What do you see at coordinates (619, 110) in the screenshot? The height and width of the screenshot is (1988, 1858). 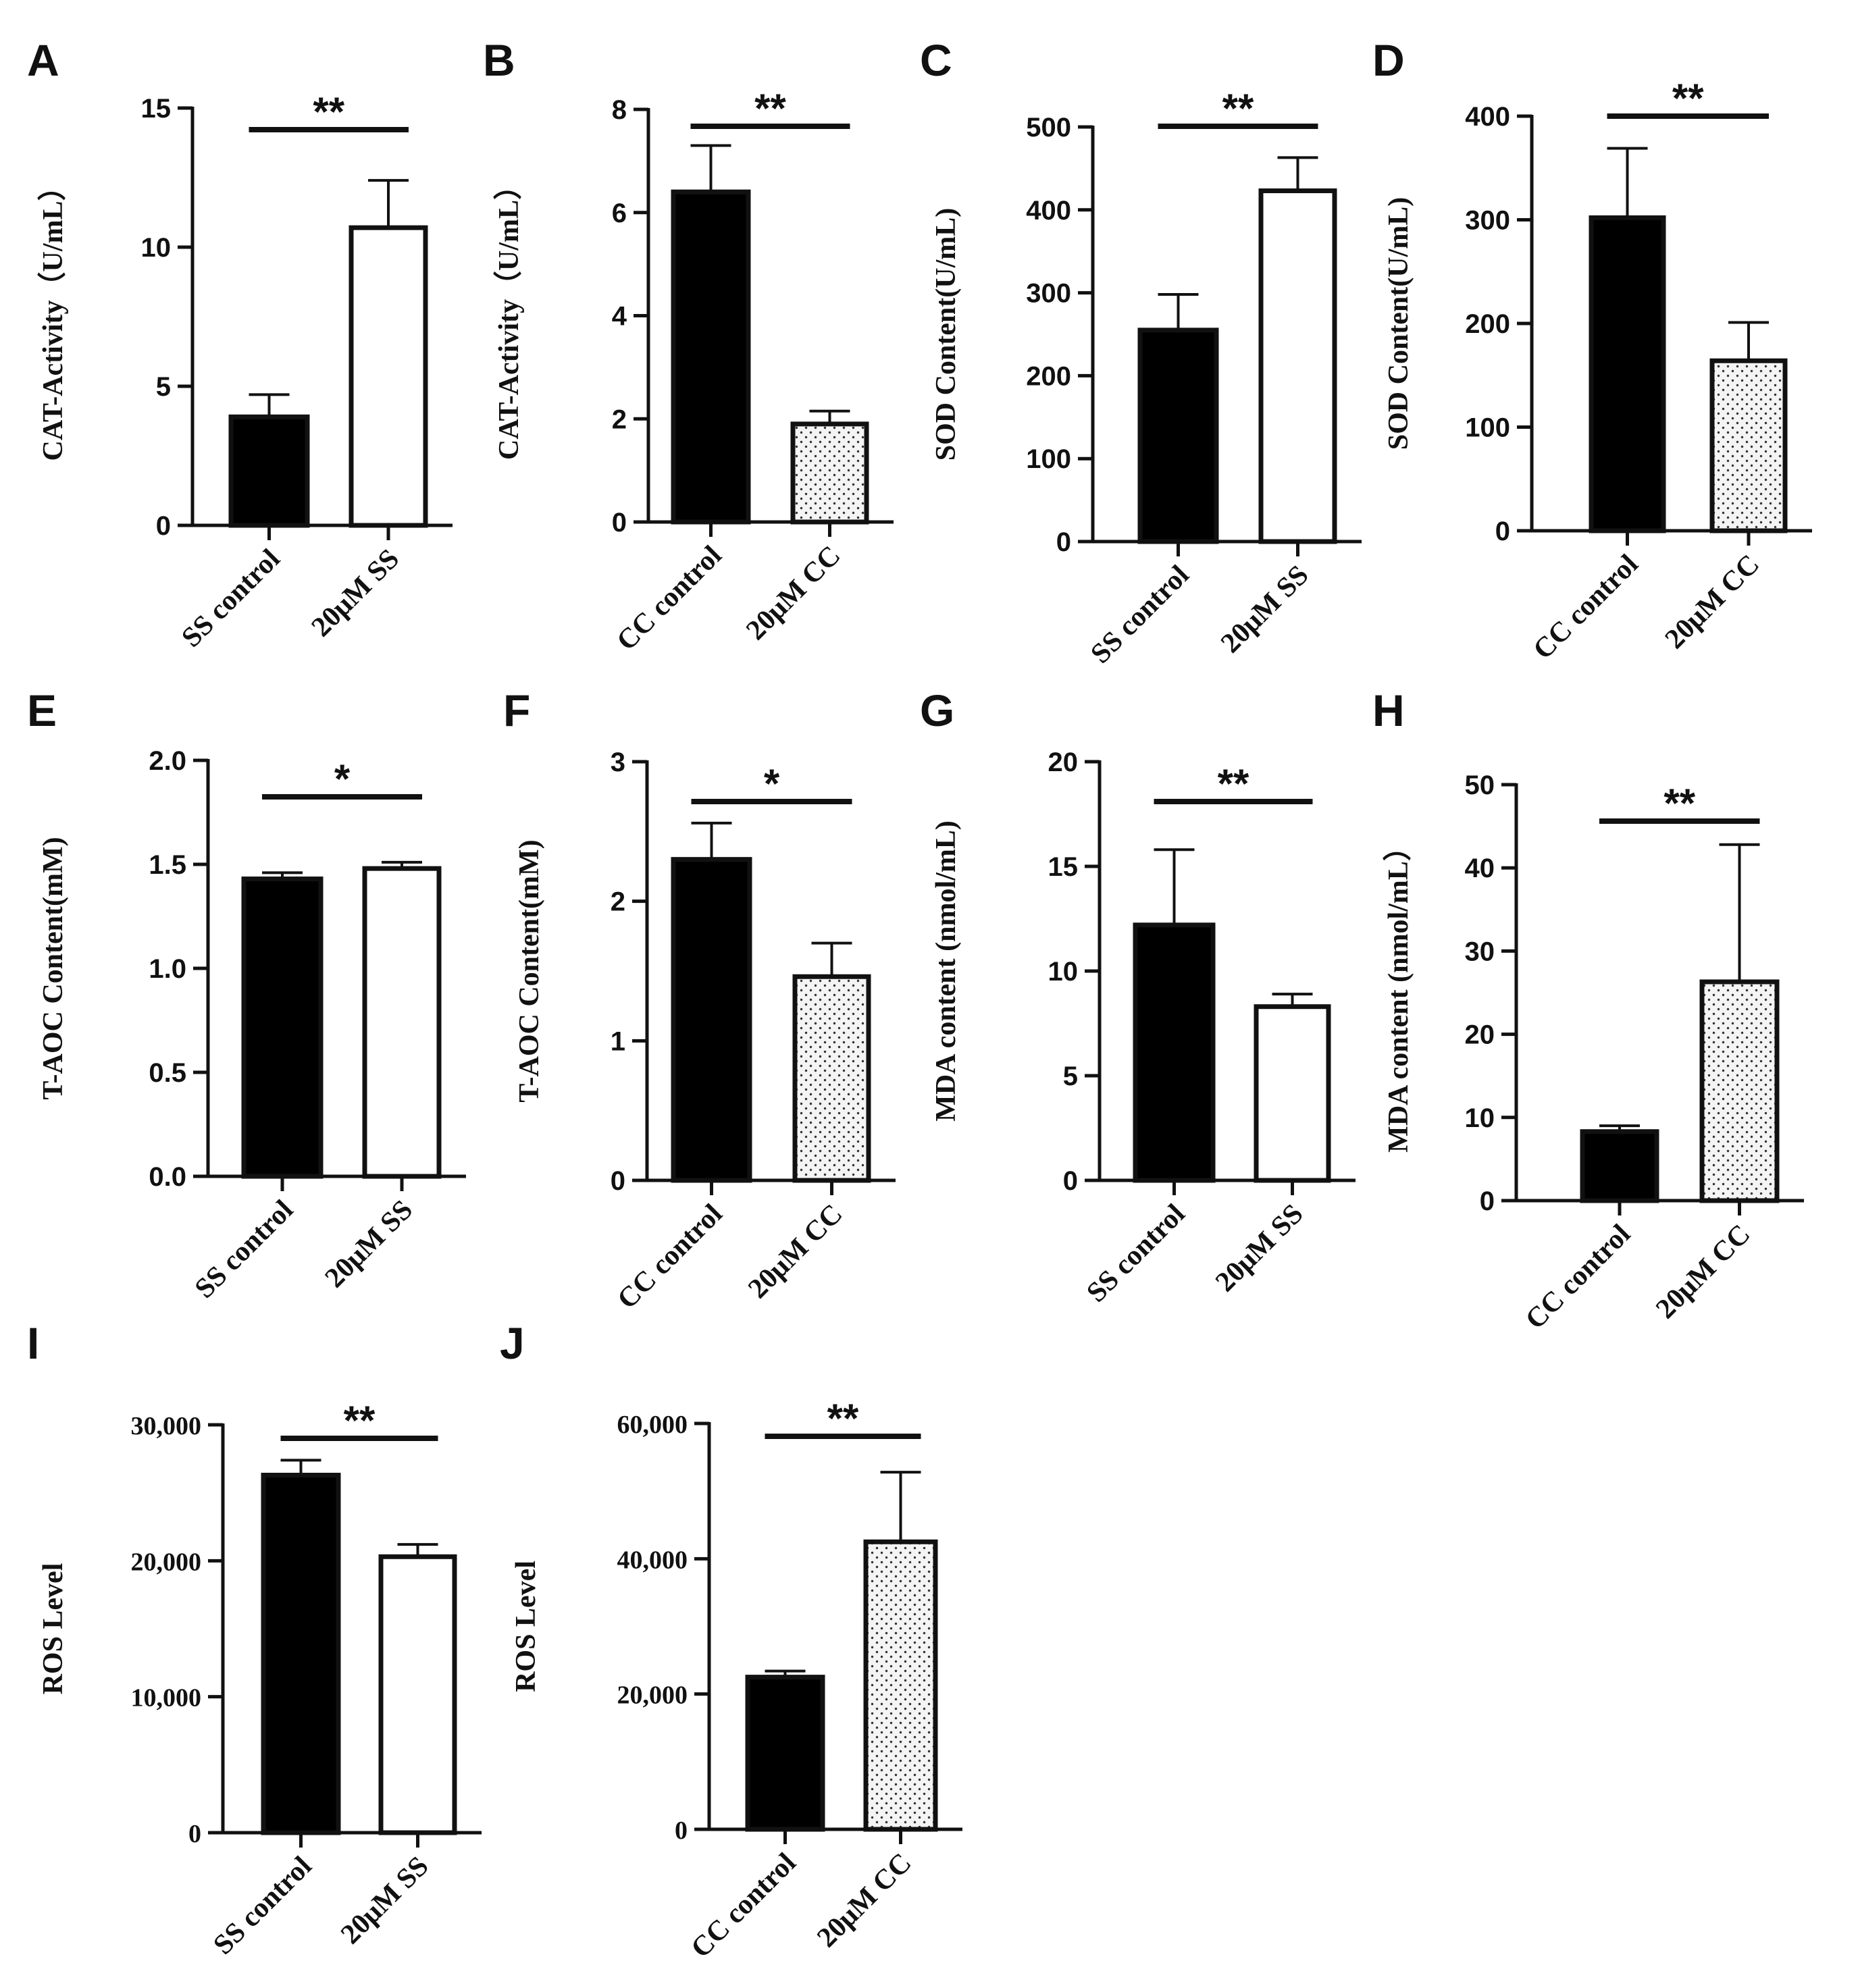 I see `y-tick-label: 8` at bounding box center [619, 110].